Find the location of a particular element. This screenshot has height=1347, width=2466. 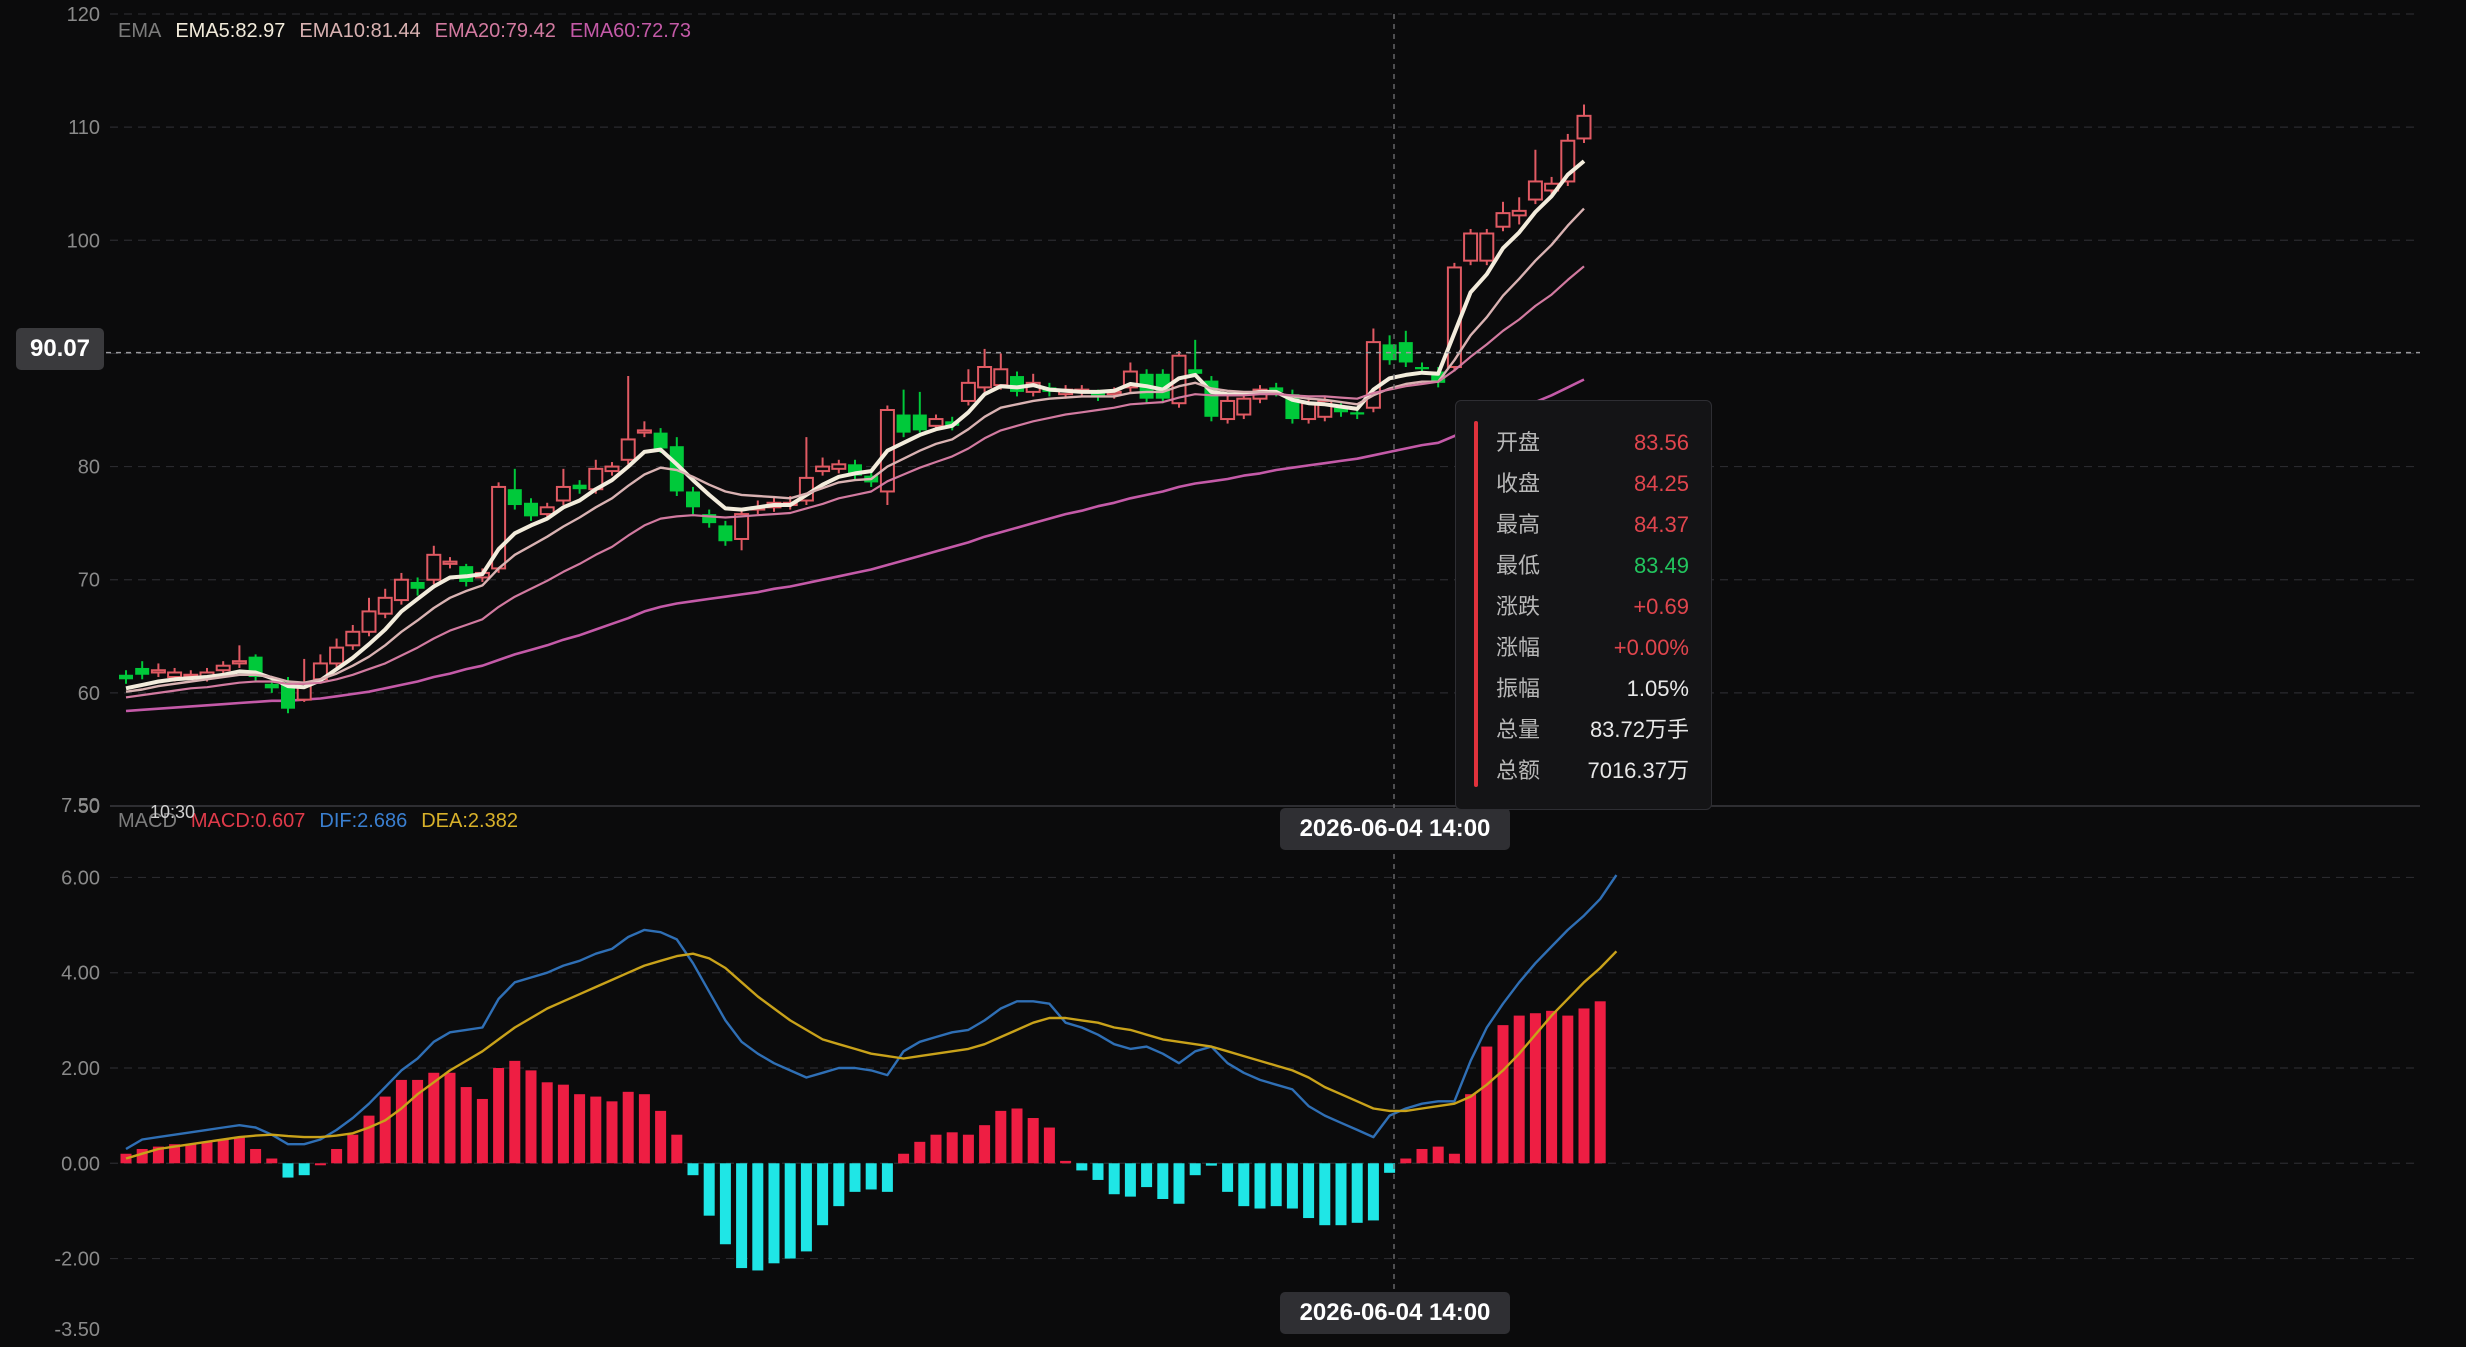

price-axis-tick: 70 is located at coordinates (89, 581).